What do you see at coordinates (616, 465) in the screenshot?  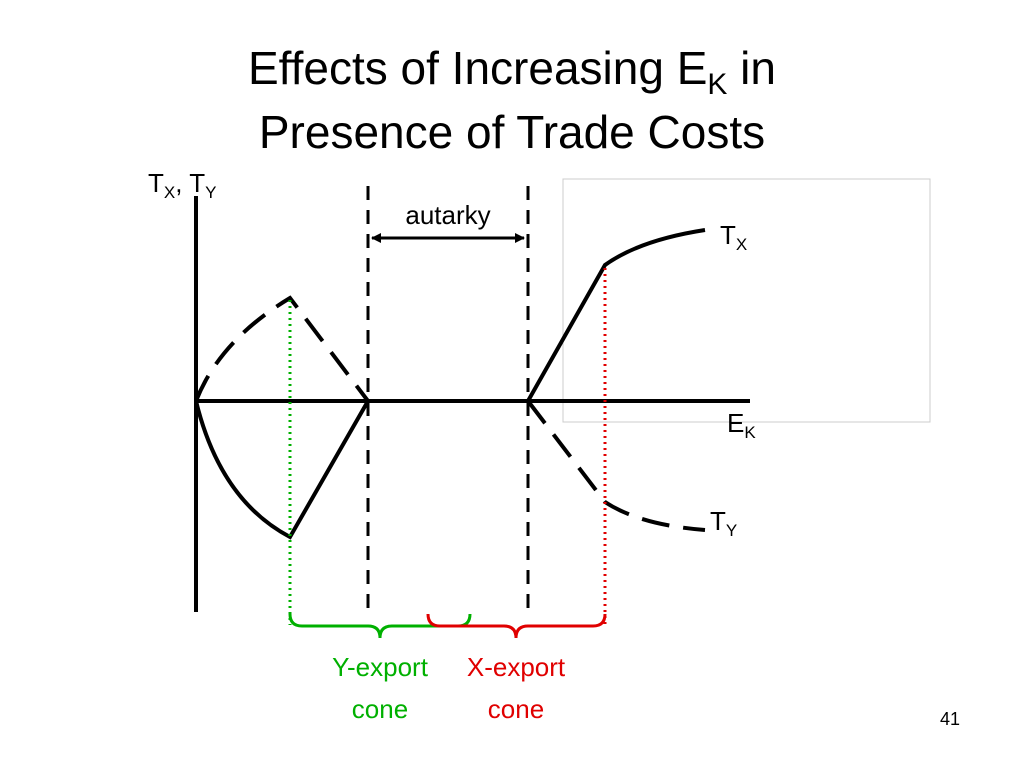 I see `ty-curve-right` at bounding box center [616, 465].